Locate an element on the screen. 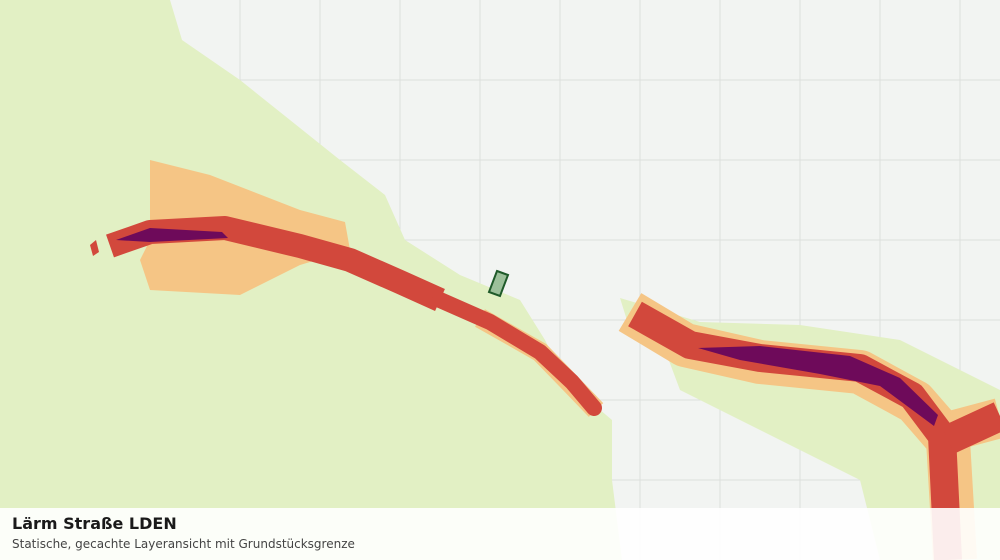 Image resolution: width=1000 pixels, height=560 pixels. layer-title: Lärm Straße LDEN is located at coordinates (94, 523).